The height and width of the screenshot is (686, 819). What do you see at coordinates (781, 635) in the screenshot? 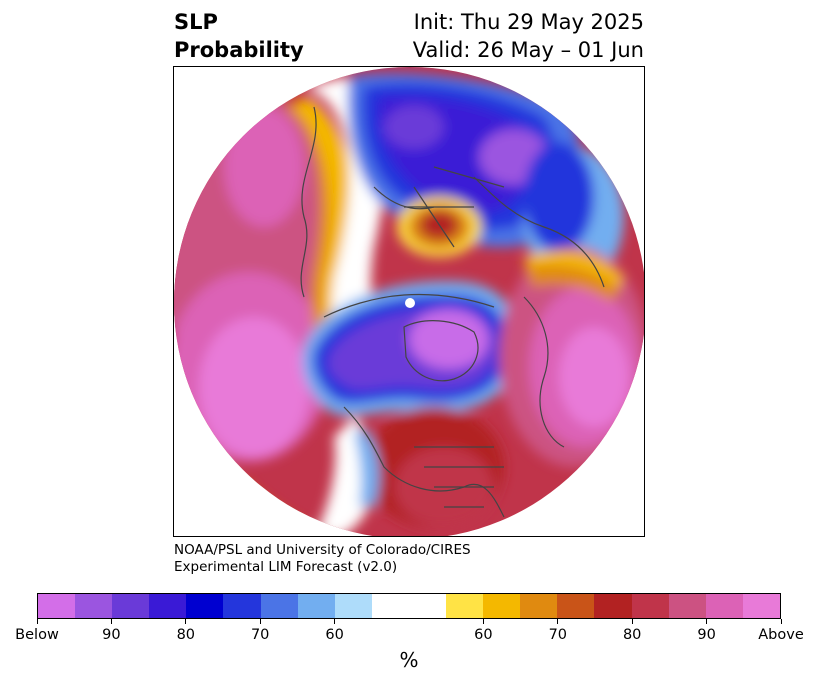
I see `colorbar-tick-label: Above` at bounding box center [781, 635].